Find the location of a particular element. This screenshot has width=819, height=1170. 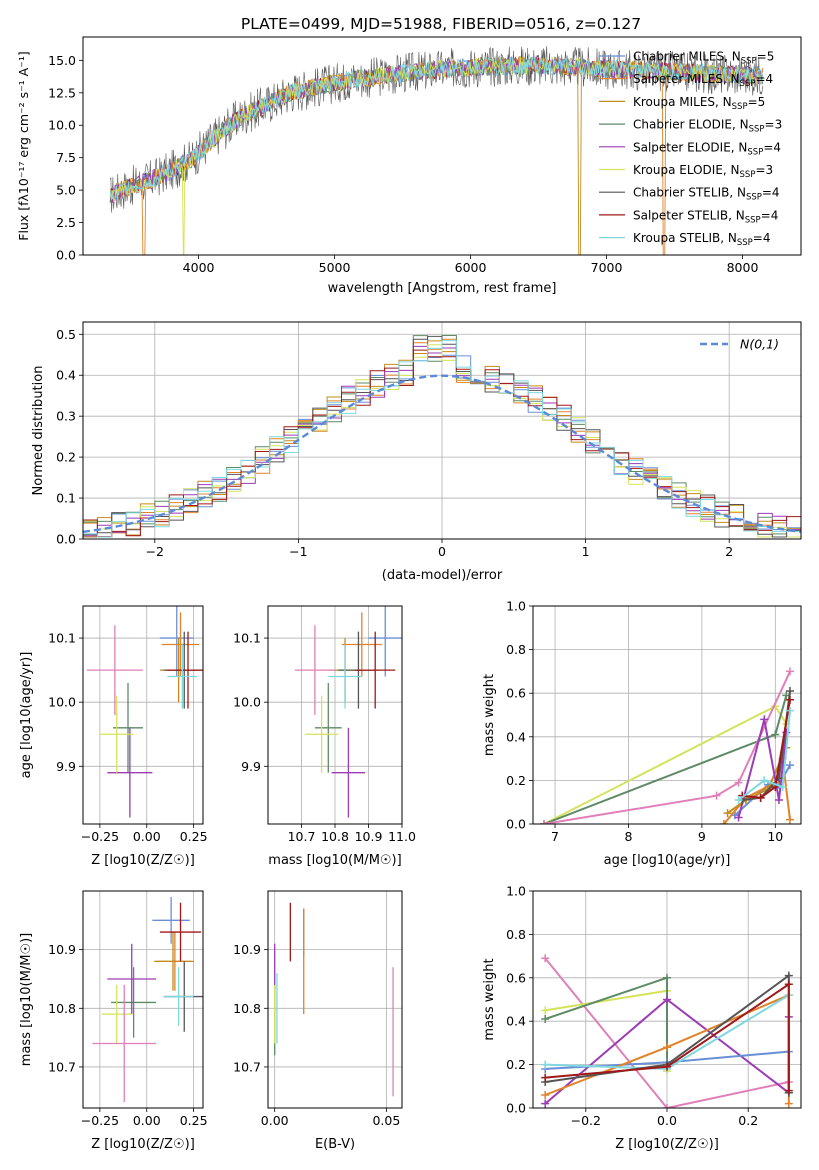

histogram-kroupa-stelib is located at coordinates (442, 439).